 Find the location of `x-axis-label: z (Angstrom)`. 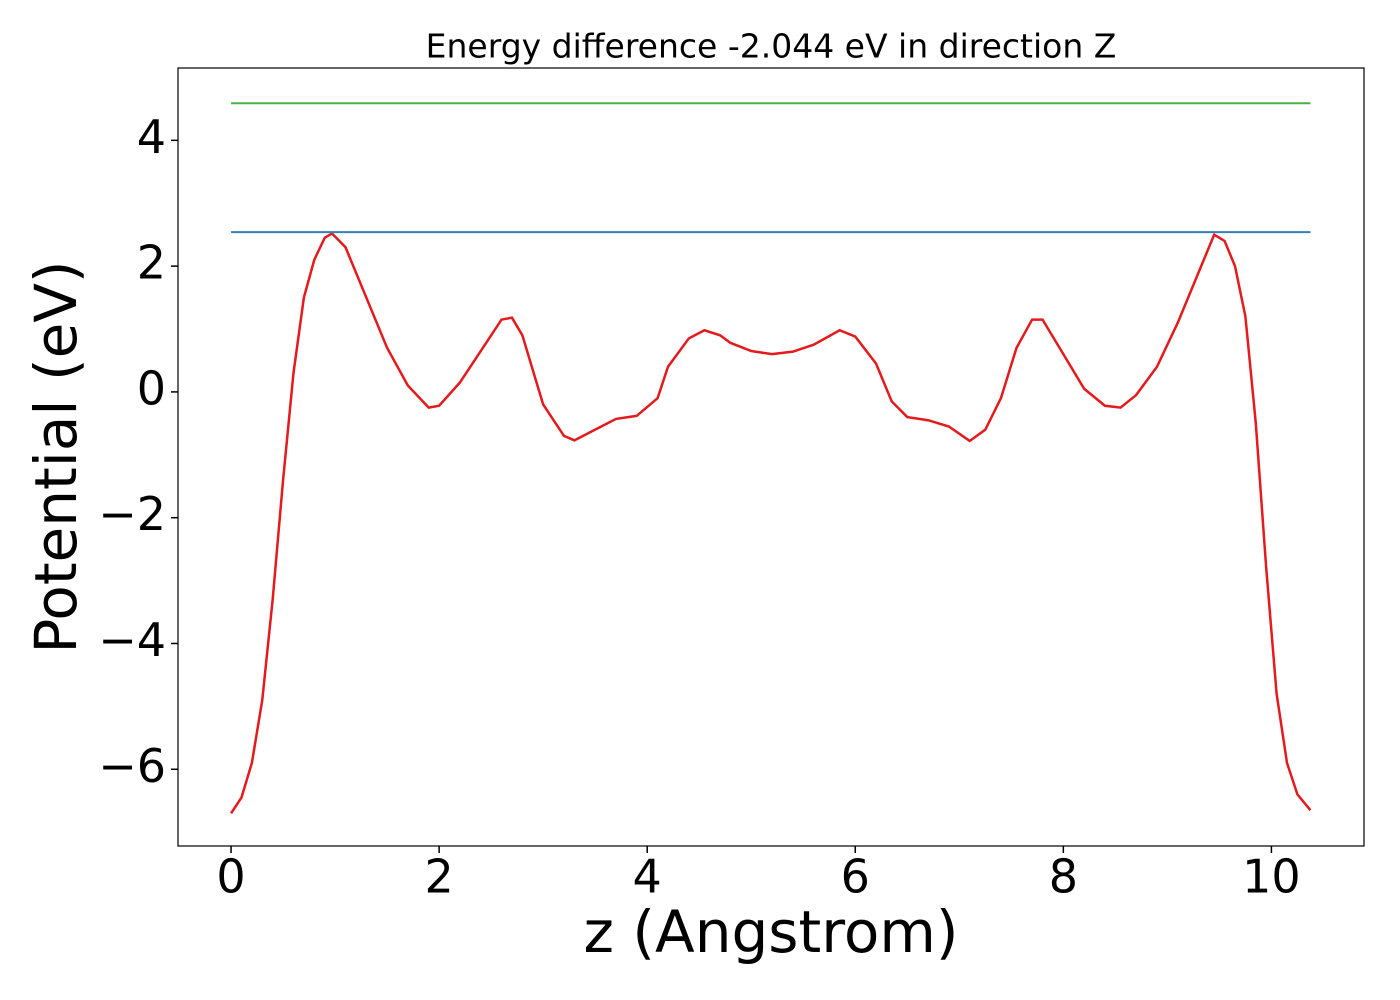

x-axis-label: z (Angstrom) is located at coordinates (771, 932).